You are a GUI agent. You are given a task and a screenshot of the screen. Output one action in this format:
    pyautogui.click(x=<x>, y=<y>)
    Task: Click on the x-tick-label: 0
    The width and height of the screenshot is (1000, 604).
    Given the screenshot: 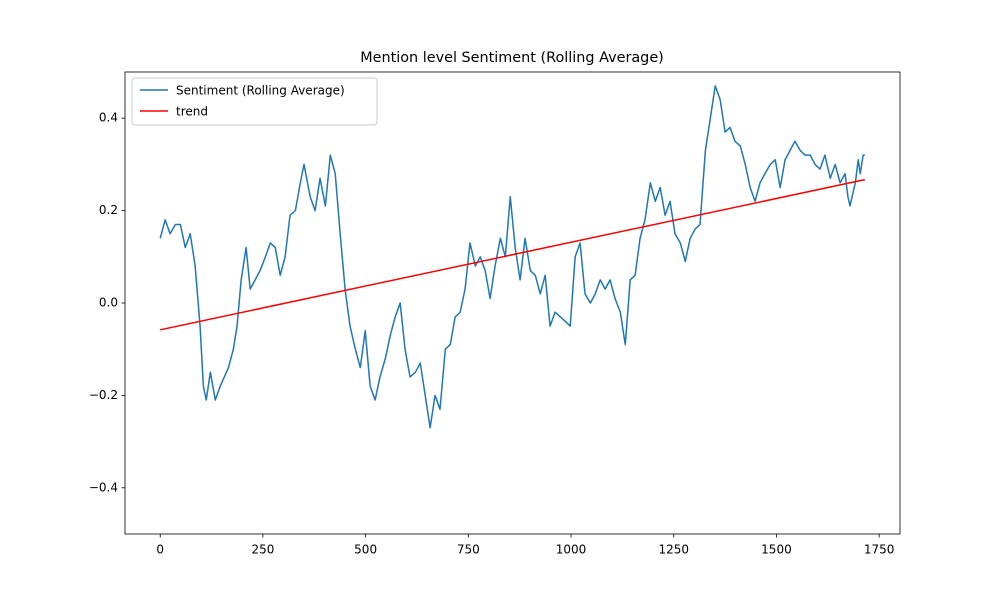 What is the action you would take?
    pyautogui.click(x=160, y=550)
    